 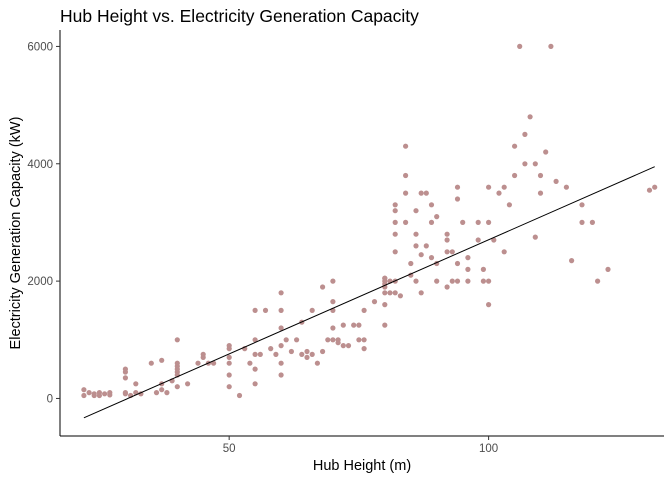 I want to click on x-axis-title: Hub Height (m), so click(x=362, y=466).